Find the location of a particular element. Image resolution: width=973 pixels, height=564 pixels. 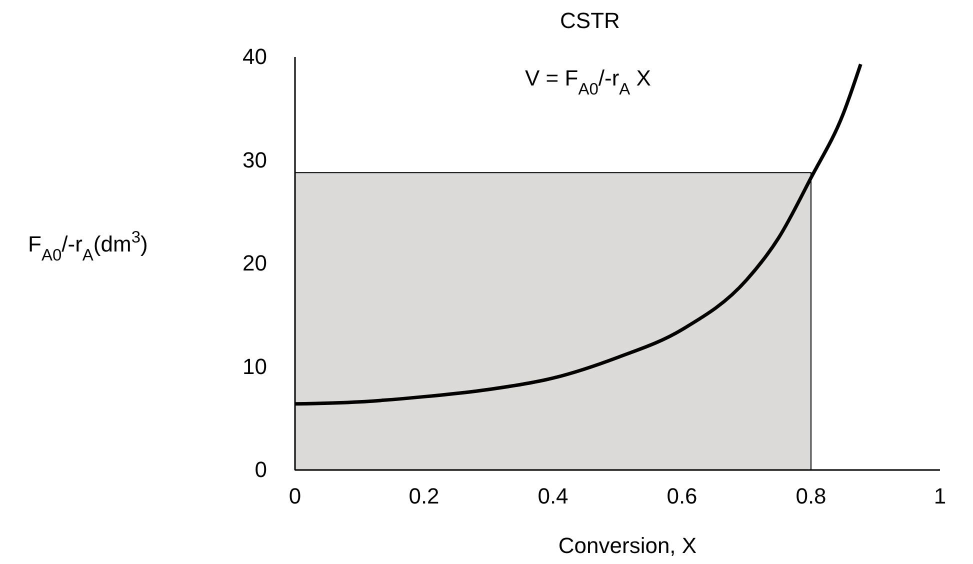

y-axis-title: F$_{A0}$/-r$_{A}$(dm$^{3}$) is located at coordinates (88, 246).